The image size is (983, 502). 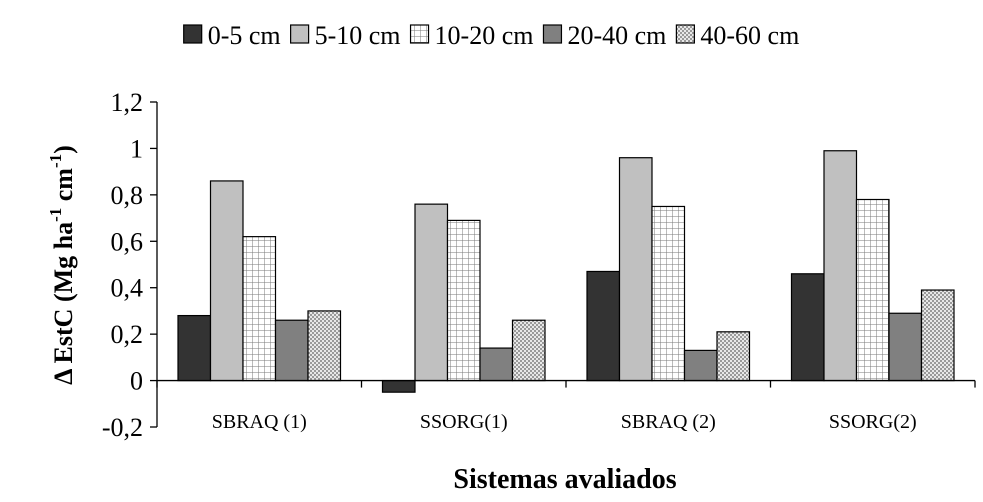 I want to click on y-axis: -0,2 0 0,2 0,4 0,6 0,8 1 1,2, so click(x=130, y=265).